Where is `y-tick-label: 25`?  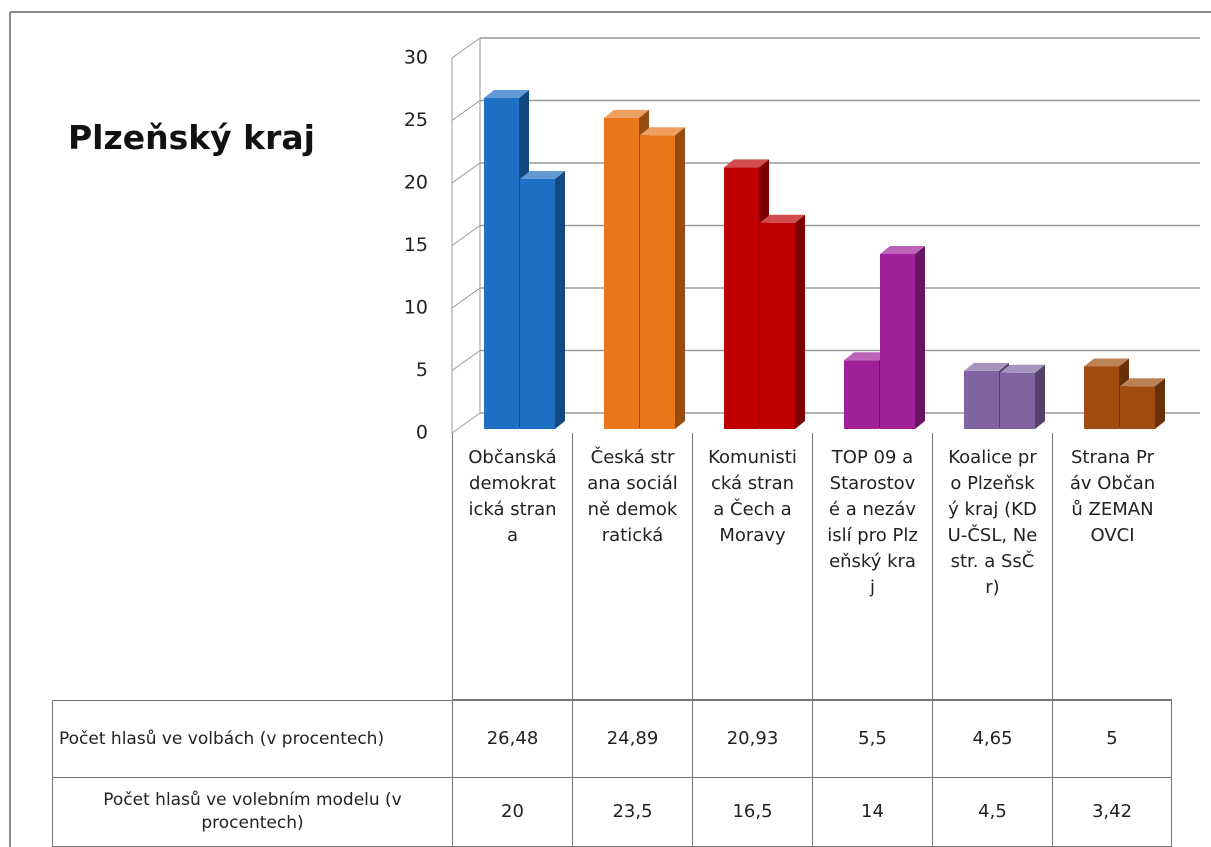 y-tick-label: 25 is located at coordinates (416, 120).